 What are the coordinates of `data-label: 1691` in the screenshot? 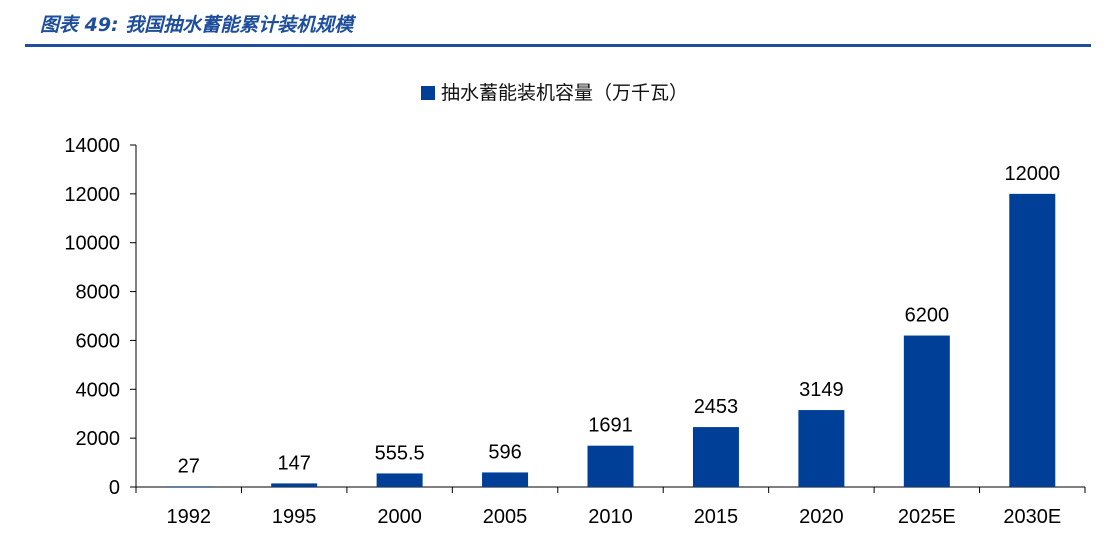 It's located at (610, 426).